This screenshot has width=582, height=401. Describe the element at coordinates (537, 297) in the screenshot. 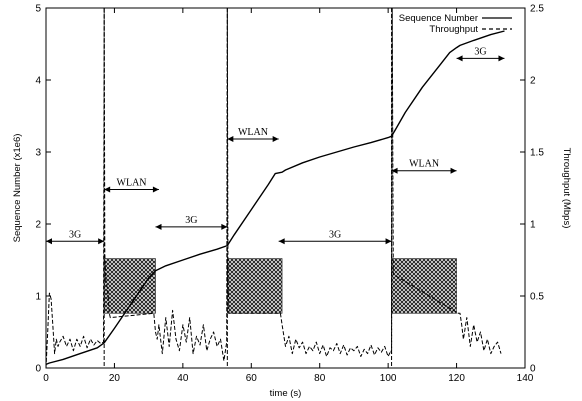

I see `y-right-tick-label: 0.5` at that location.